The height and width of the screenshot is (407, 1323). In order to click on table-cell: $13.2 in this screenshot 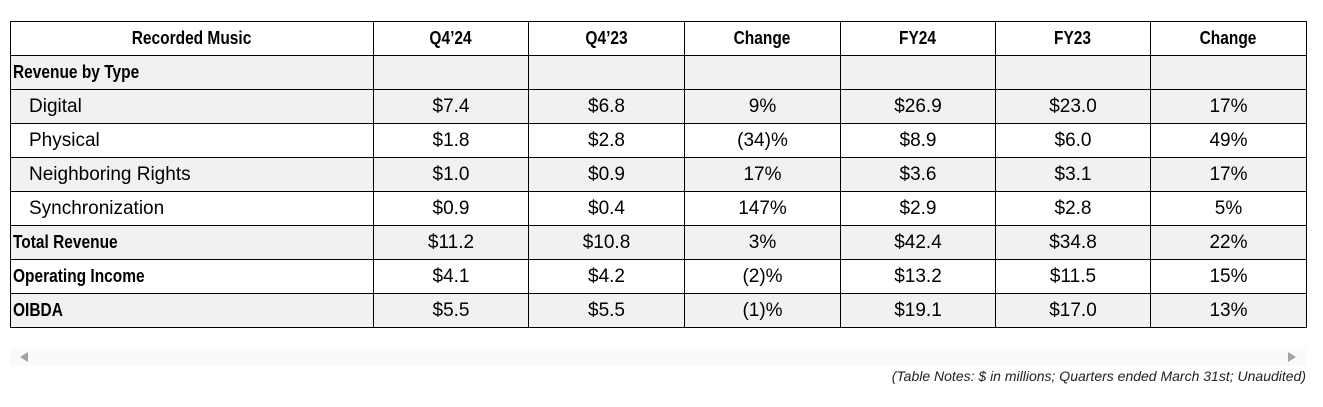, I will do `click(918, 276)`.